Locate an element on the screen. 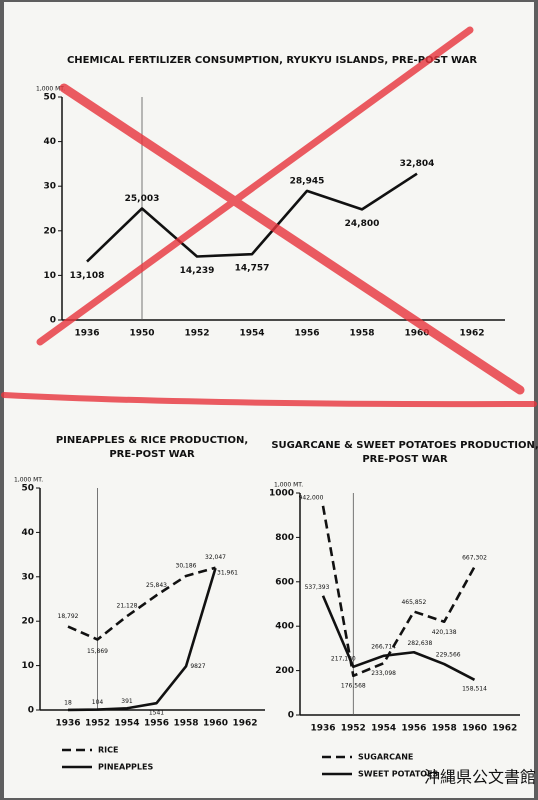 The image size is (538, 800). y-tick-label: 600 is located at coordinates (284, 582).